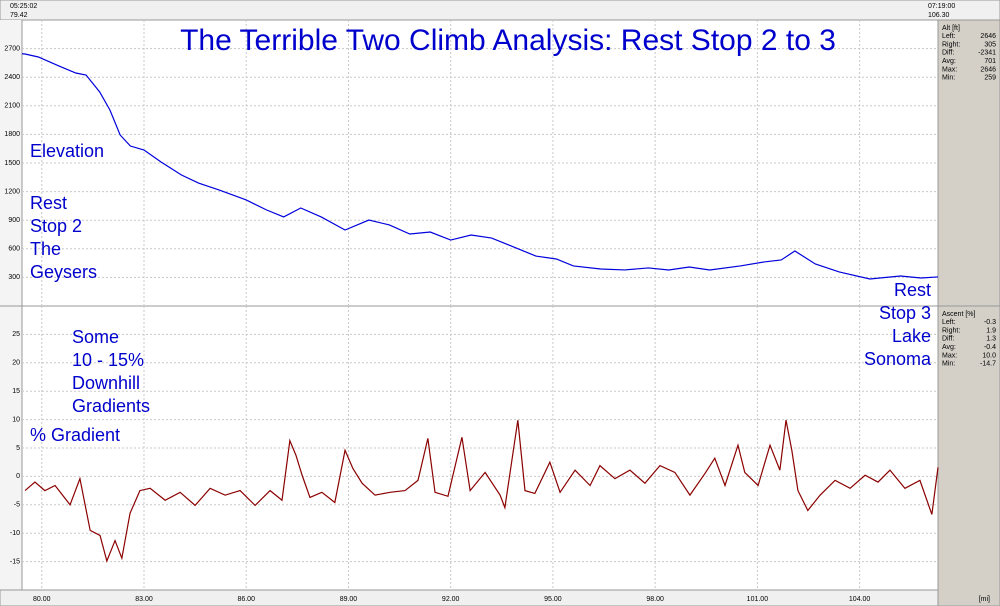  I want to click on y-tick-label: 5, so click(18, 448).